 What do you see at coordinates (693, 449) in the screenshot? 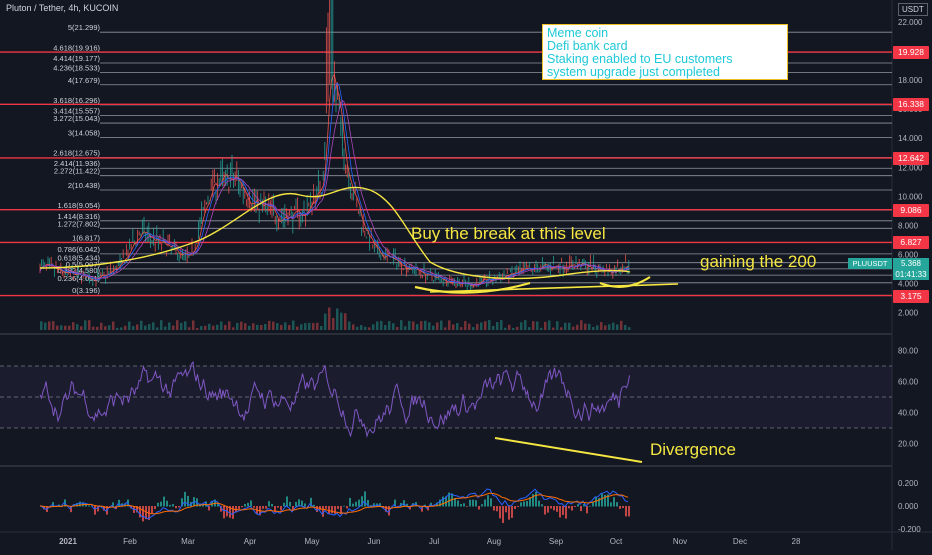
I see `divergence-note: Divergence` at bounding box center [693, 449].